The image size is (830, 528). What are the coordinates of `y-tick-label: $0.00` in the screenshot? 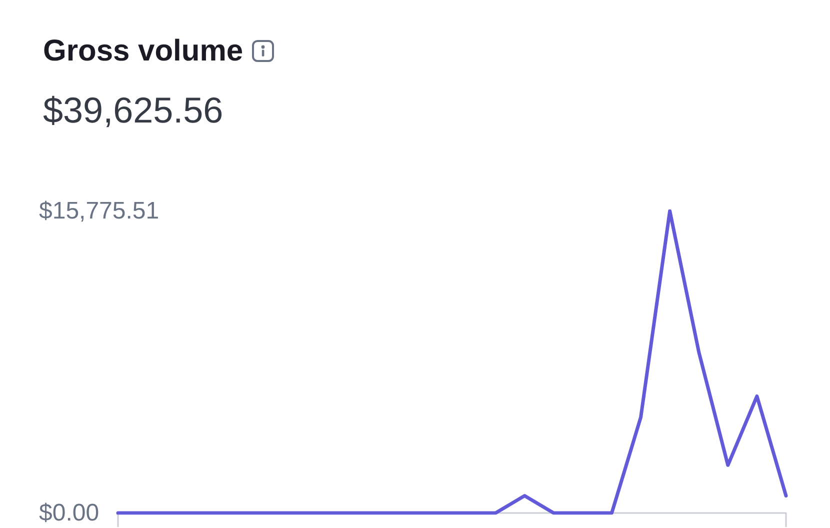 It's located at (69, 513).